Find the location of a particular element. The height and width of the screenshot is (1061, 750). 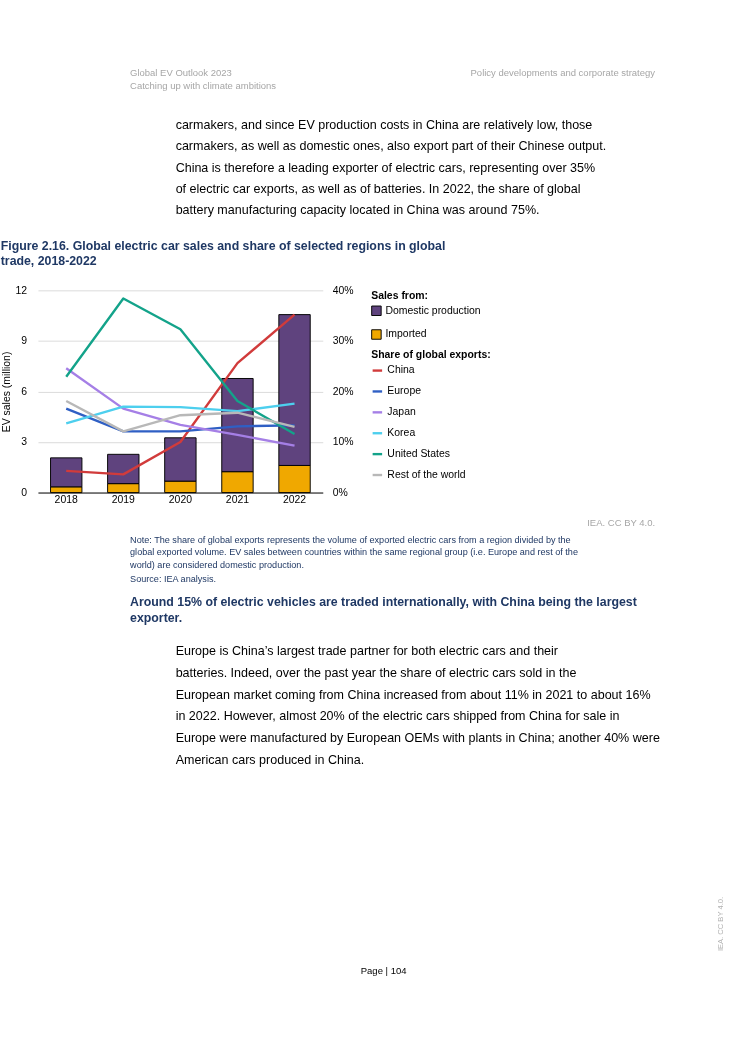

legend-label: Korea is located at coordinates (401, 433).